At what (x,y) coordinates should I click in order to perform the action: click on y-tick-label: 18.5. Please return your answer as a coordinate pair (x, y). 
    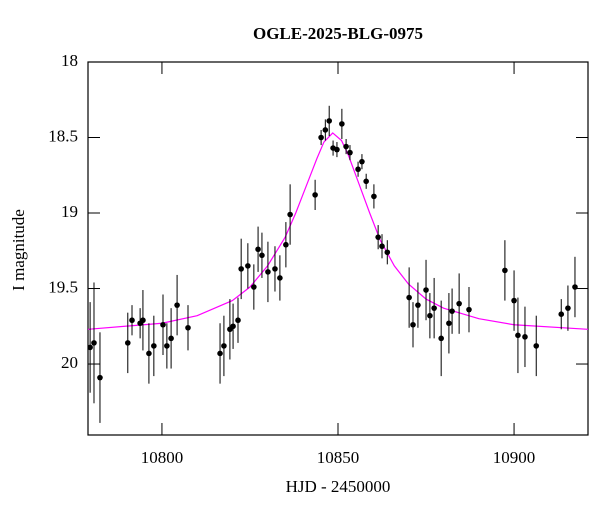
    Looking at the image, I should click on (63, 135).